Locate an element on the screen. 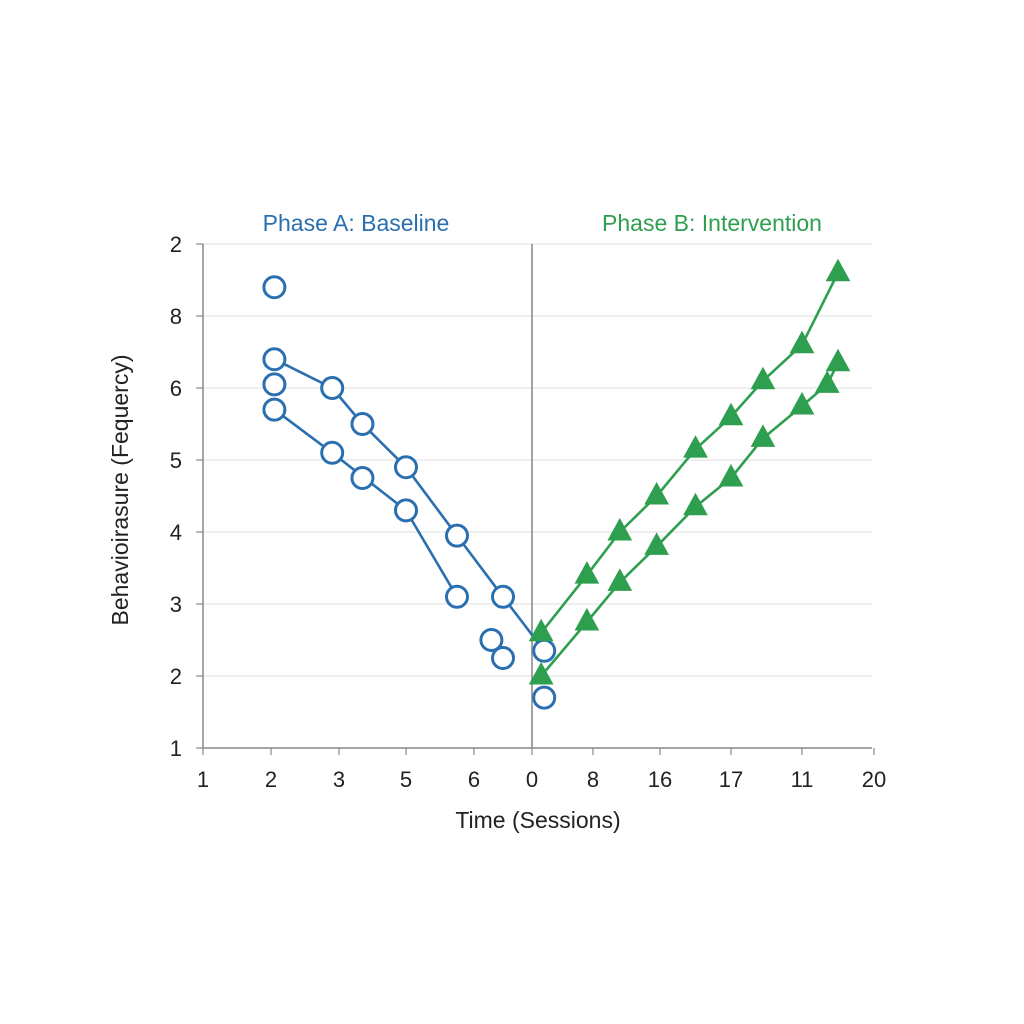 The height and width of the screenshot is (1024, 1024). x-tick-label: 20 is located at coordinates (874, 779).